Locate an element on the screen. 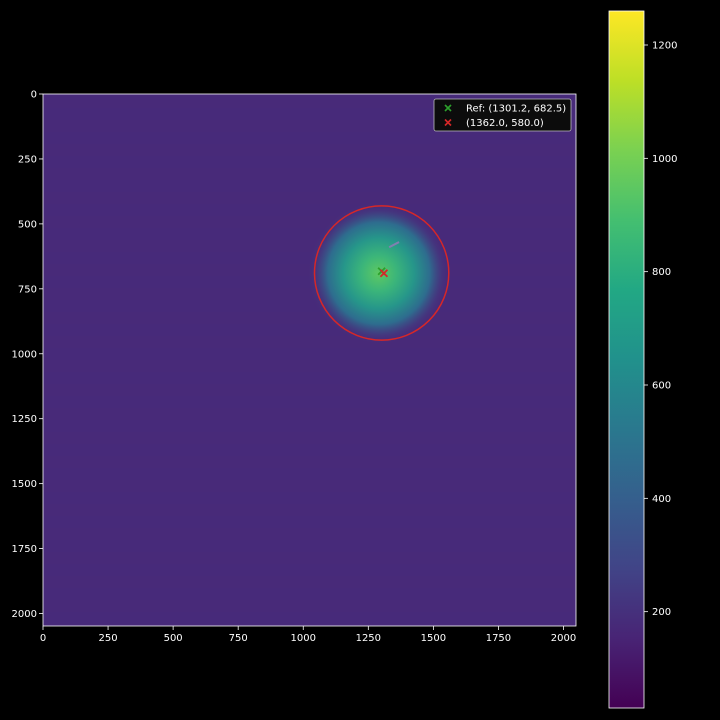 The image size is (720, 720). x-tick-label: 1250 is located at coordinates (368, 638).